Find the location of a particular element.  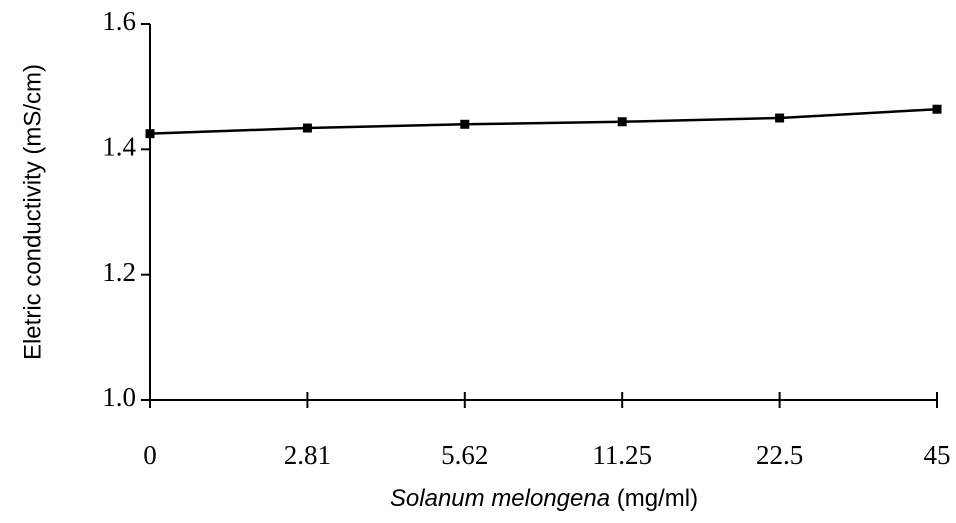

x-tick-label: 5.62 is located at coordinates (464, 455).